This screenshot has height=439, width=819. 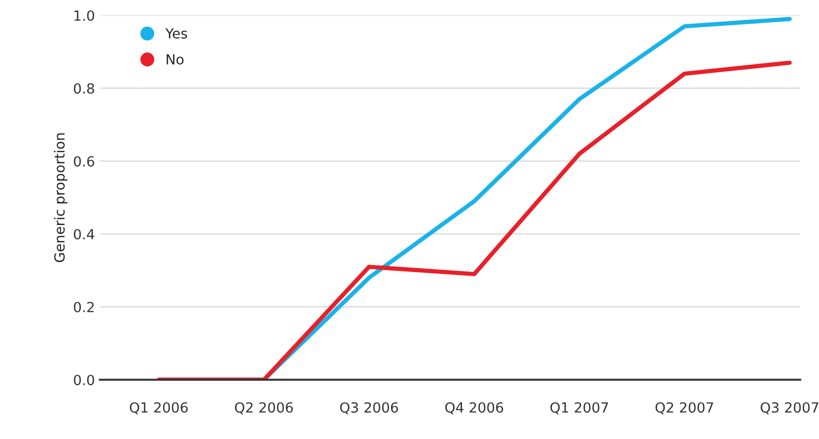 What do you see at coordinates (176, 33) in the screenshot?
I see `legend-label: Yes` at bounding box center [176, 33].